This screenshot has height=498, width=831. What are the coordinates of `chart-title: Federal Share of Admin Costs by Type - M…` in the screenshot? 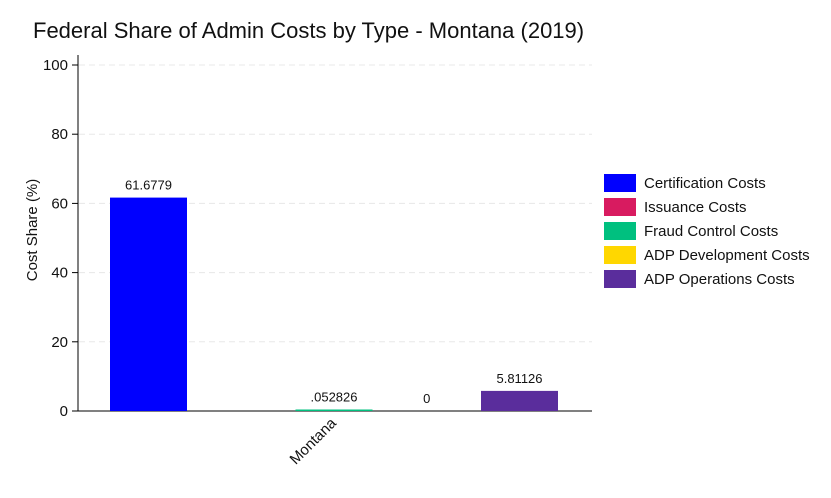 It's located at (309, 30).